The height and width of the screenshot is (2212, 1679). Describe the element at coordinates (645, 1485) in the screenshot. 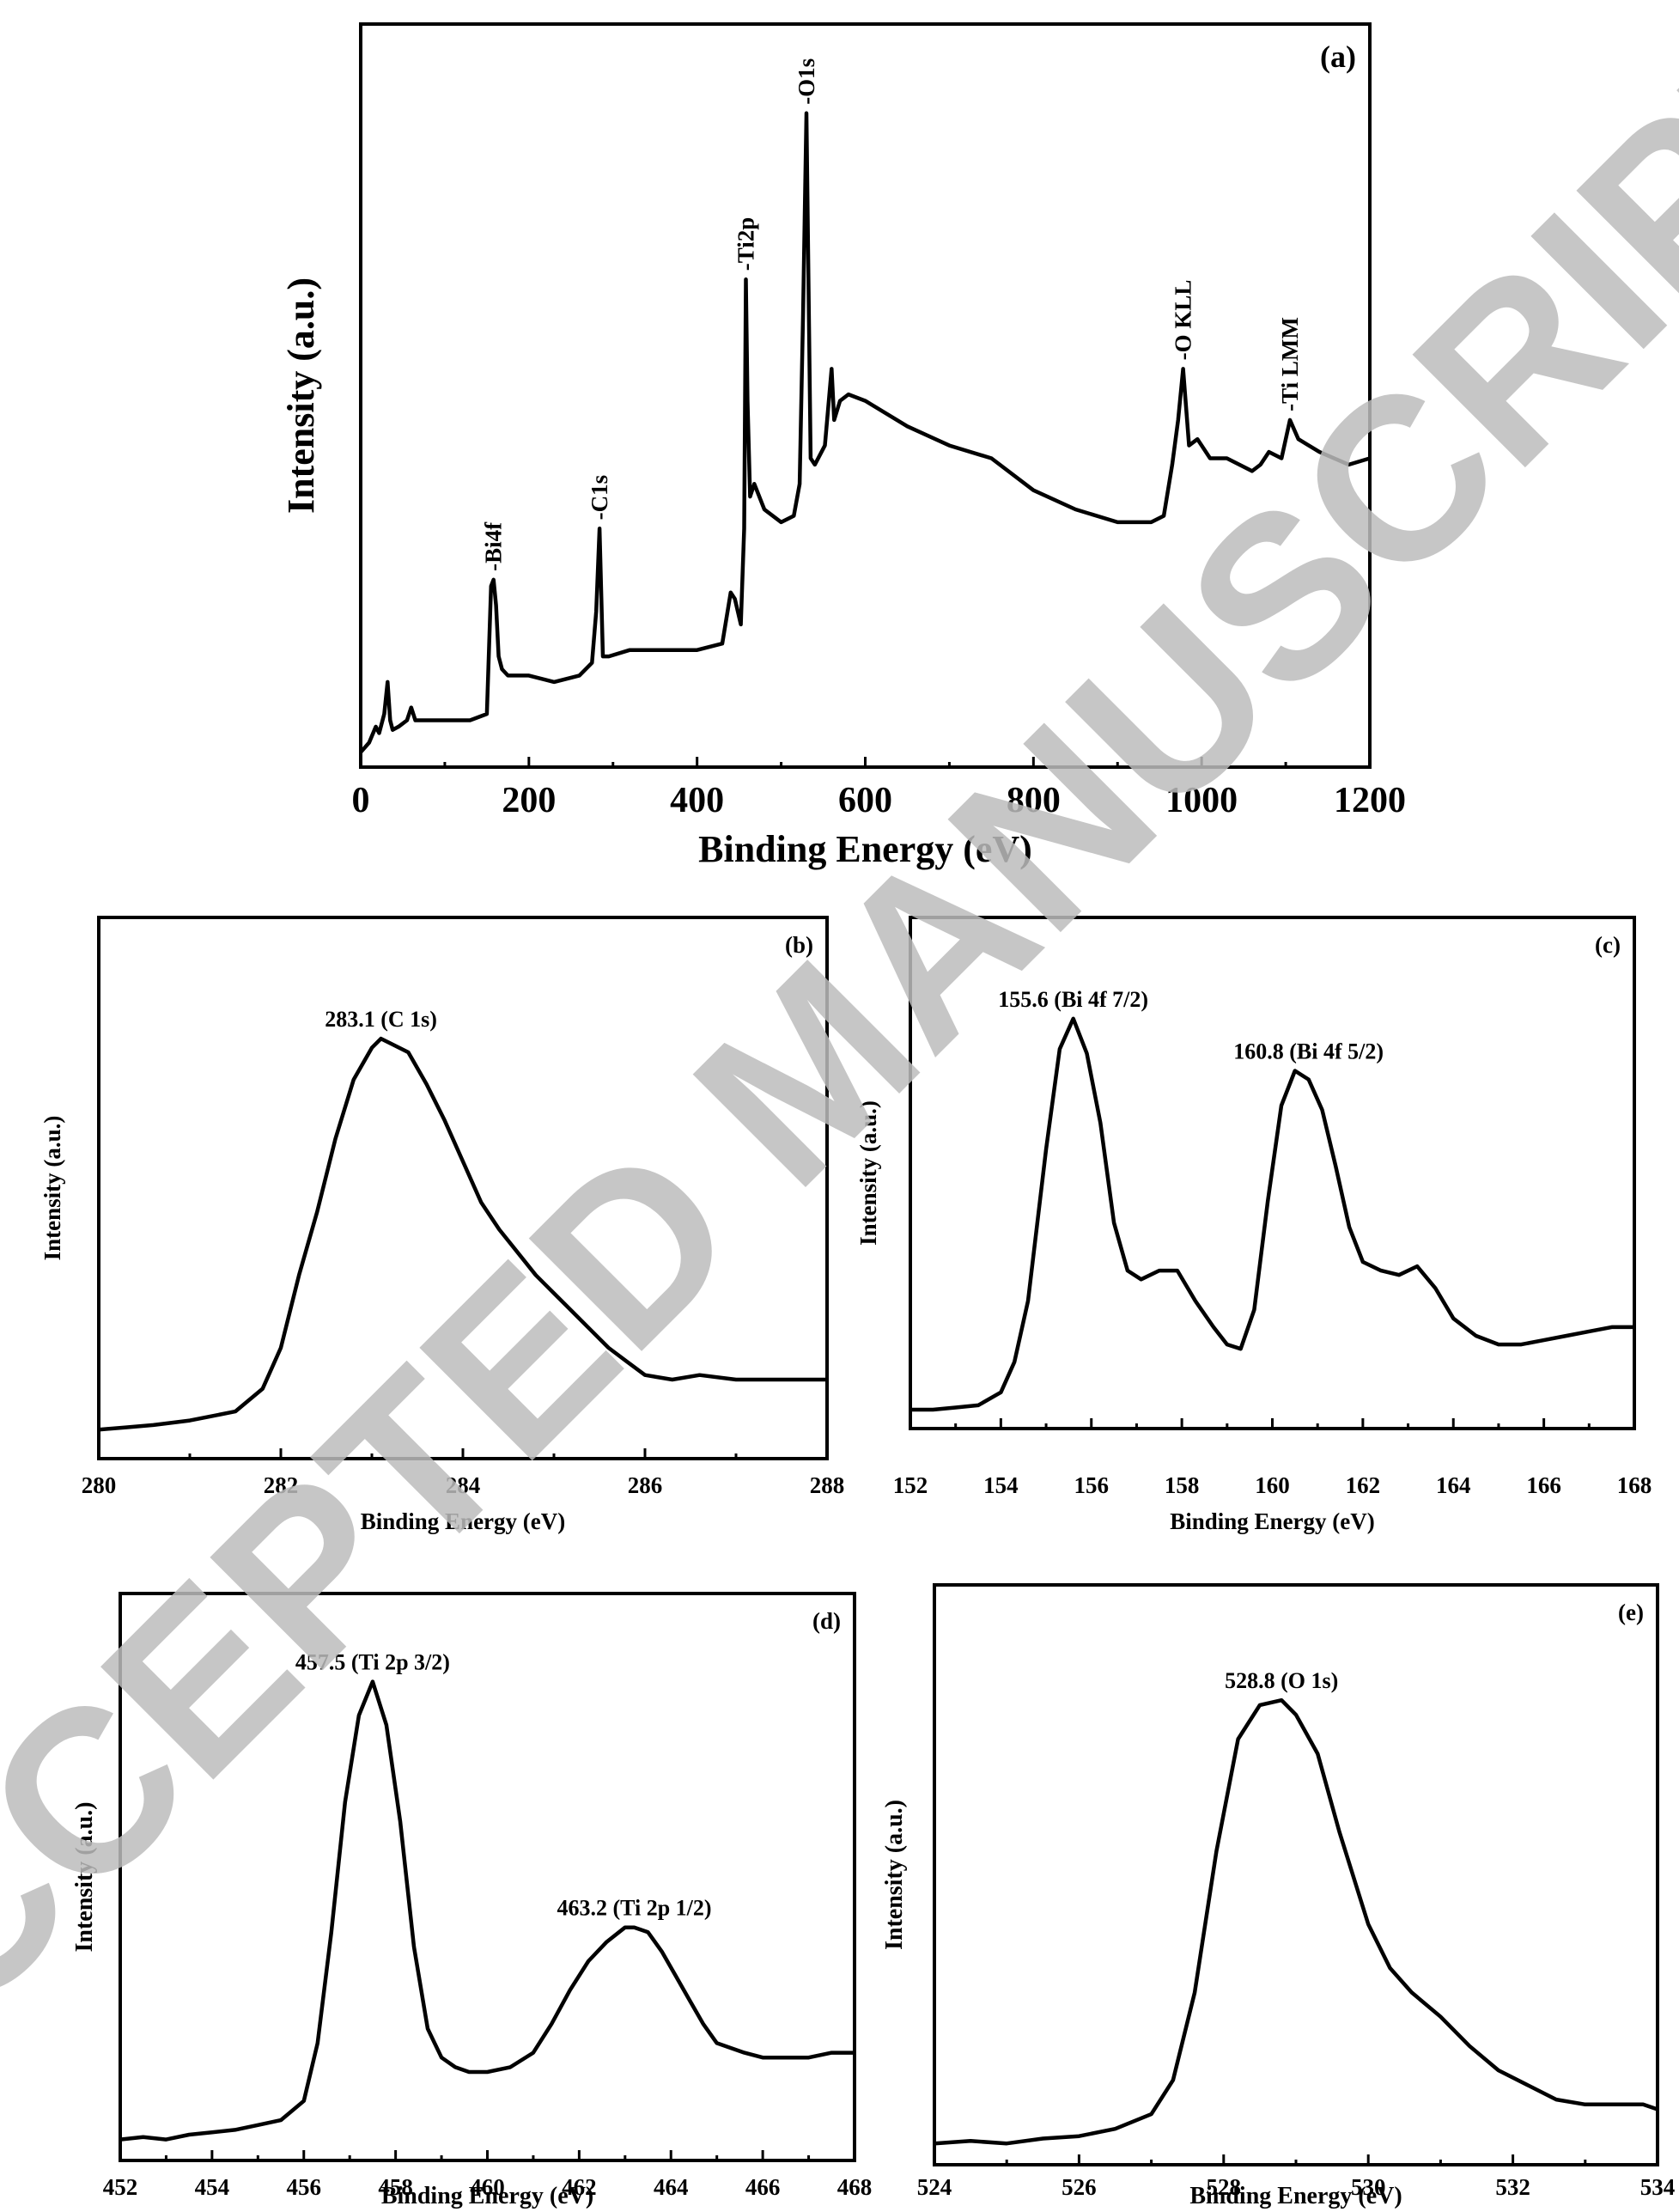

I see `x-tick-label: 286` at that location.